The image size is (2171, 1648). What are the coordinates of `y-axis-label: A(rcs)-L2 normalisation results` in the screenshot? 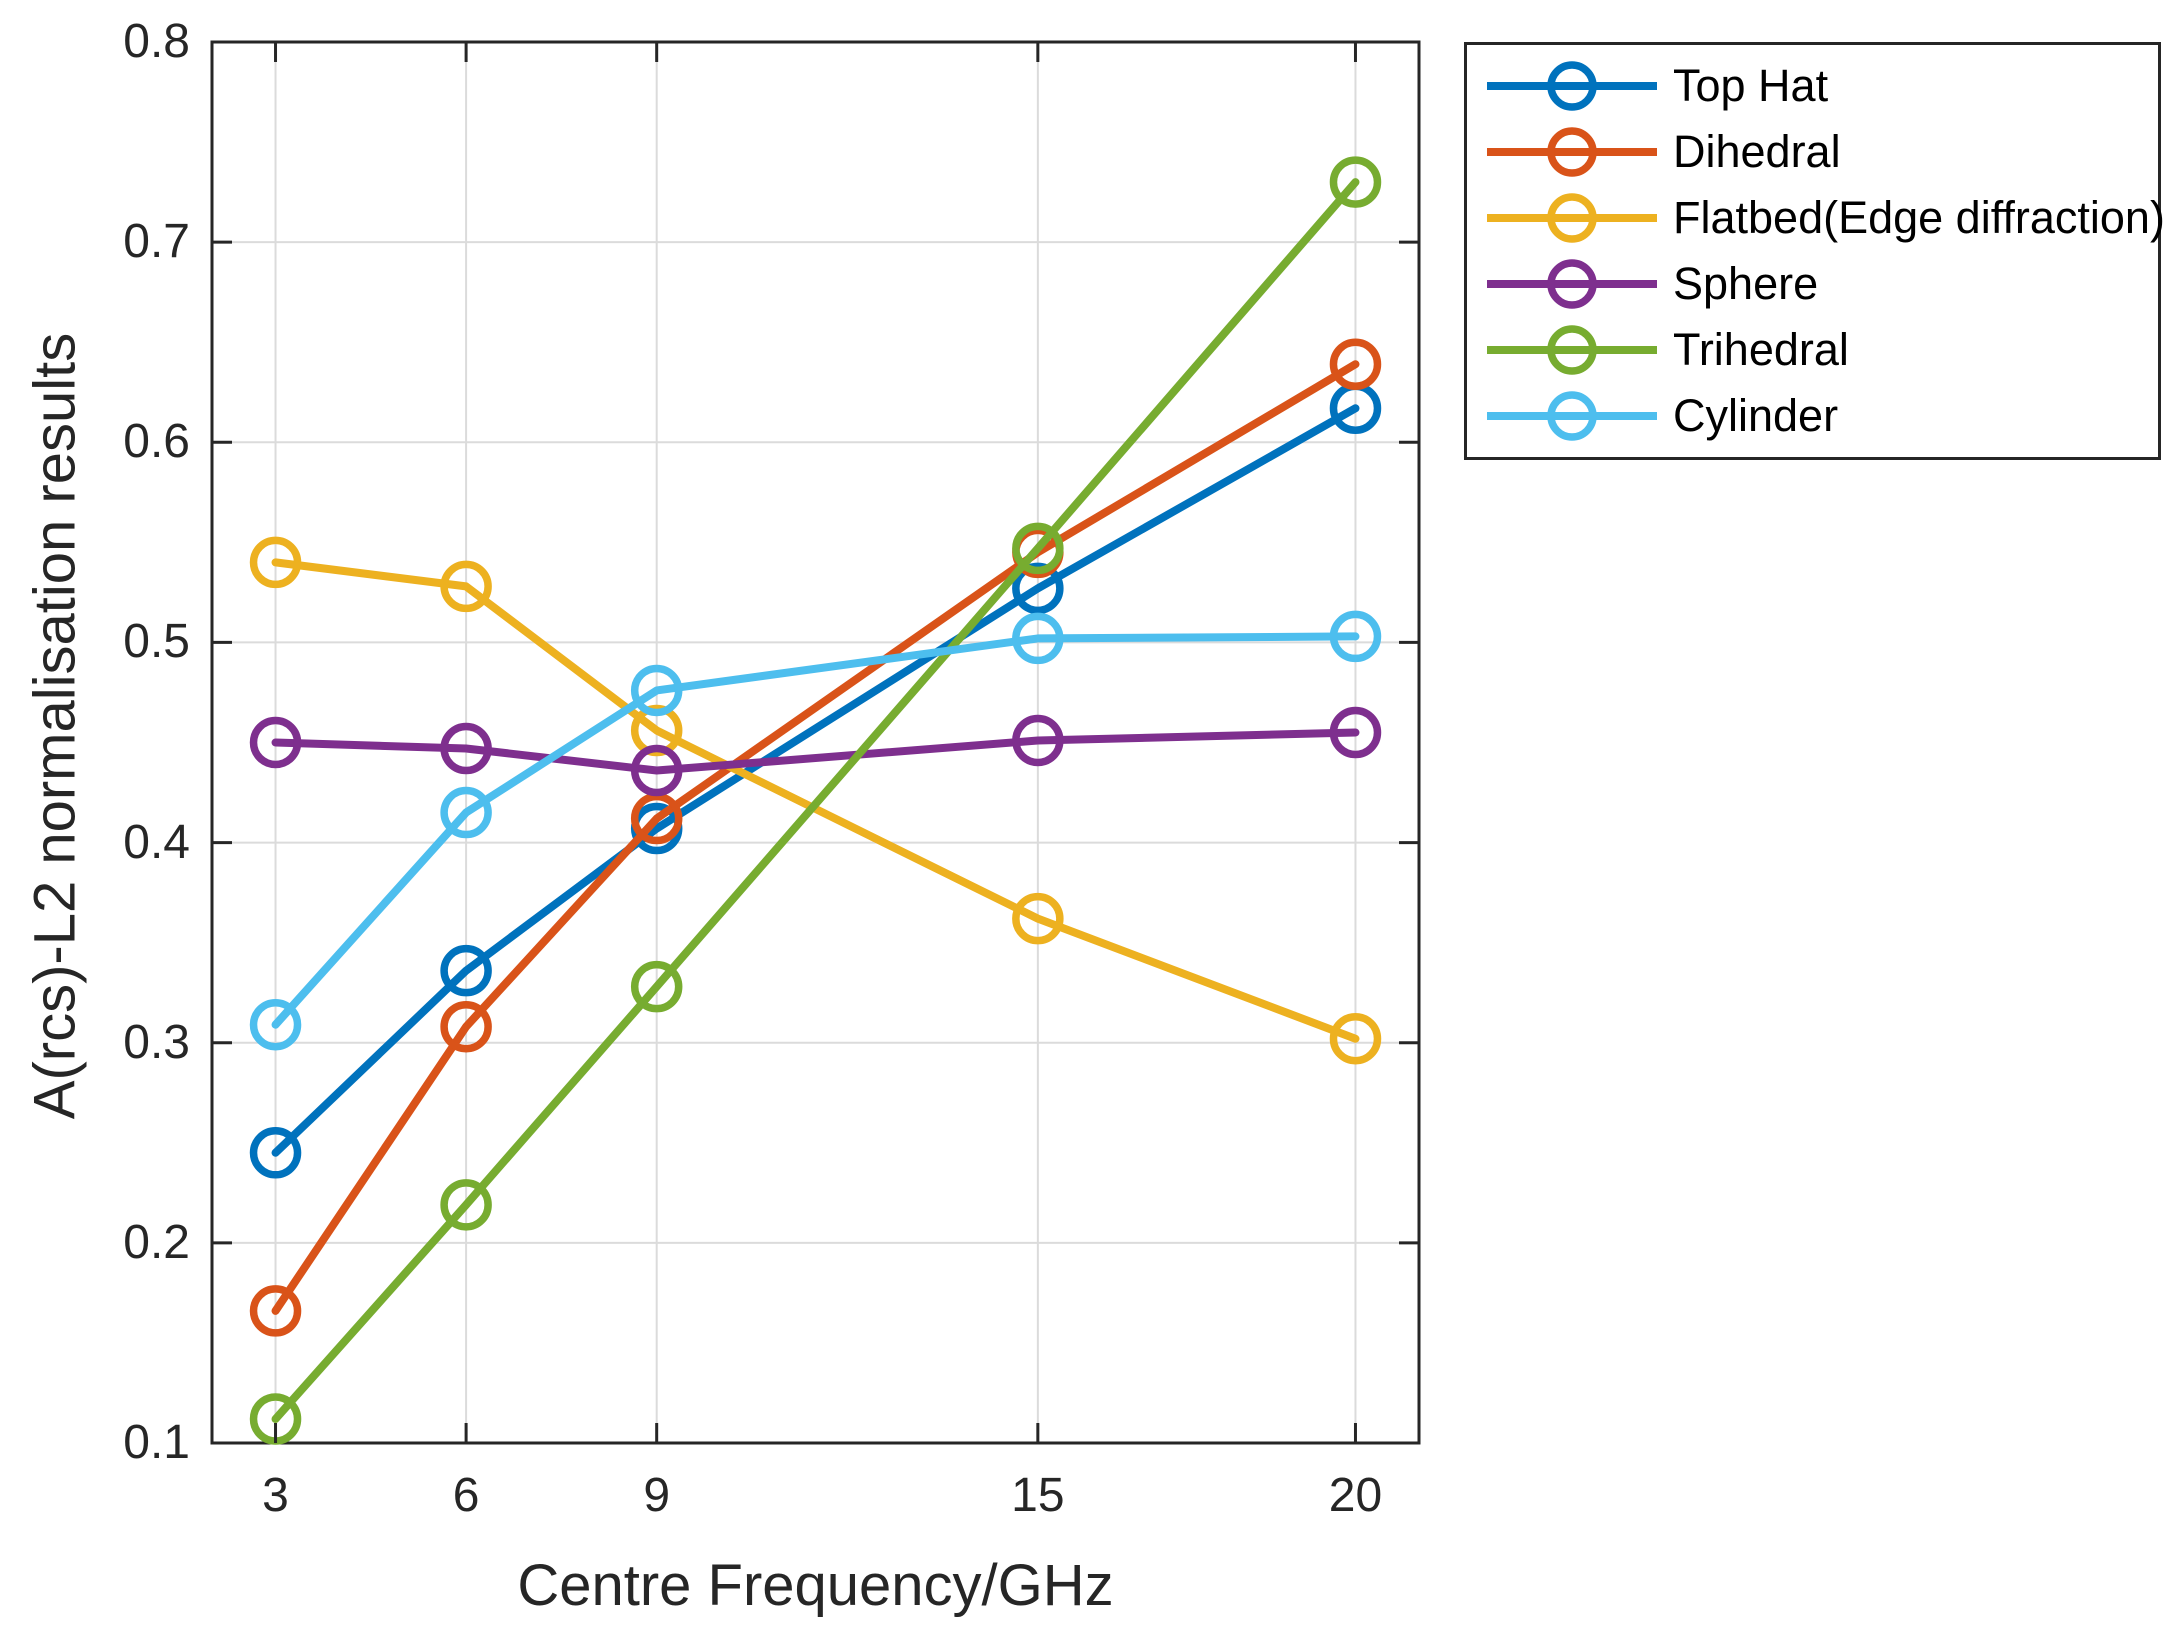 It's located at (55, 726).